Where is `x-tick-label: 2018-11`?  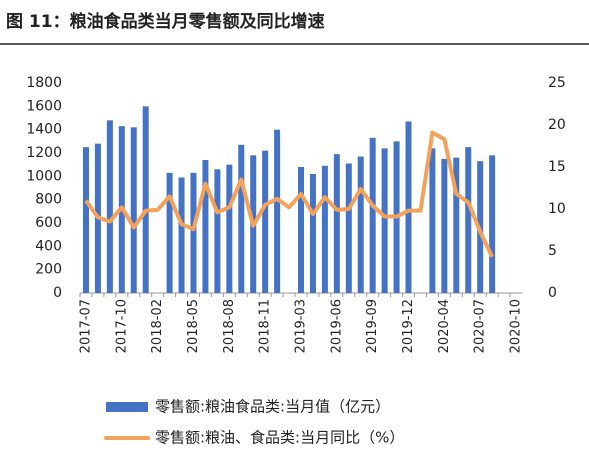 x-tick-label: 2018-11 is located at coordinates (265, 326).